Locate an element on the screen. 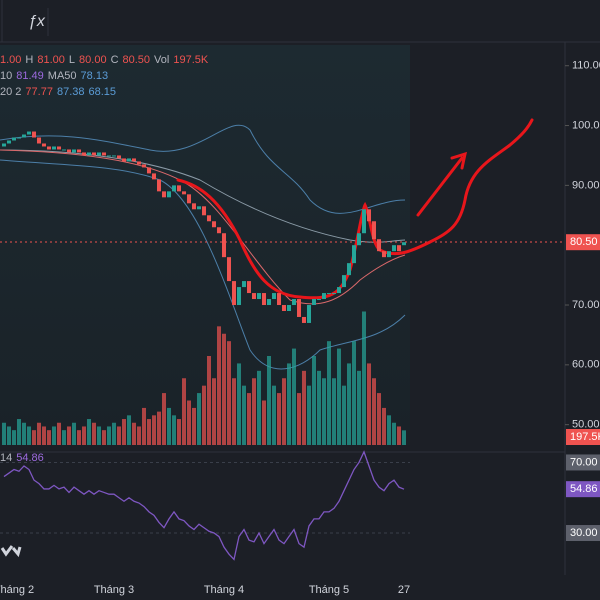 Image resolution: width=600 pixels, height=600 pixels. y-tick-label: 60.00 is located at coordinates (586, 365).